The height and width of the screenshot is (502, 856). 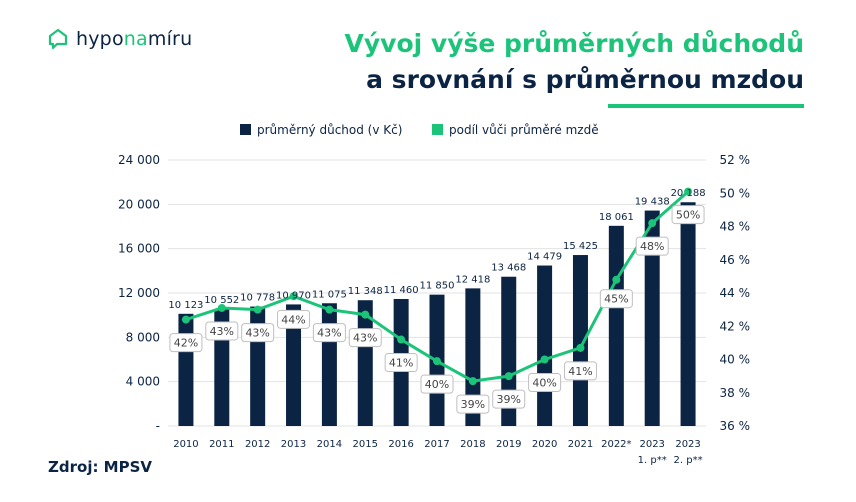 What do you see at coordinates (472, 444) in the screenshot?
I see `x-tick-label: 2018` at bounding box center [472, 444].